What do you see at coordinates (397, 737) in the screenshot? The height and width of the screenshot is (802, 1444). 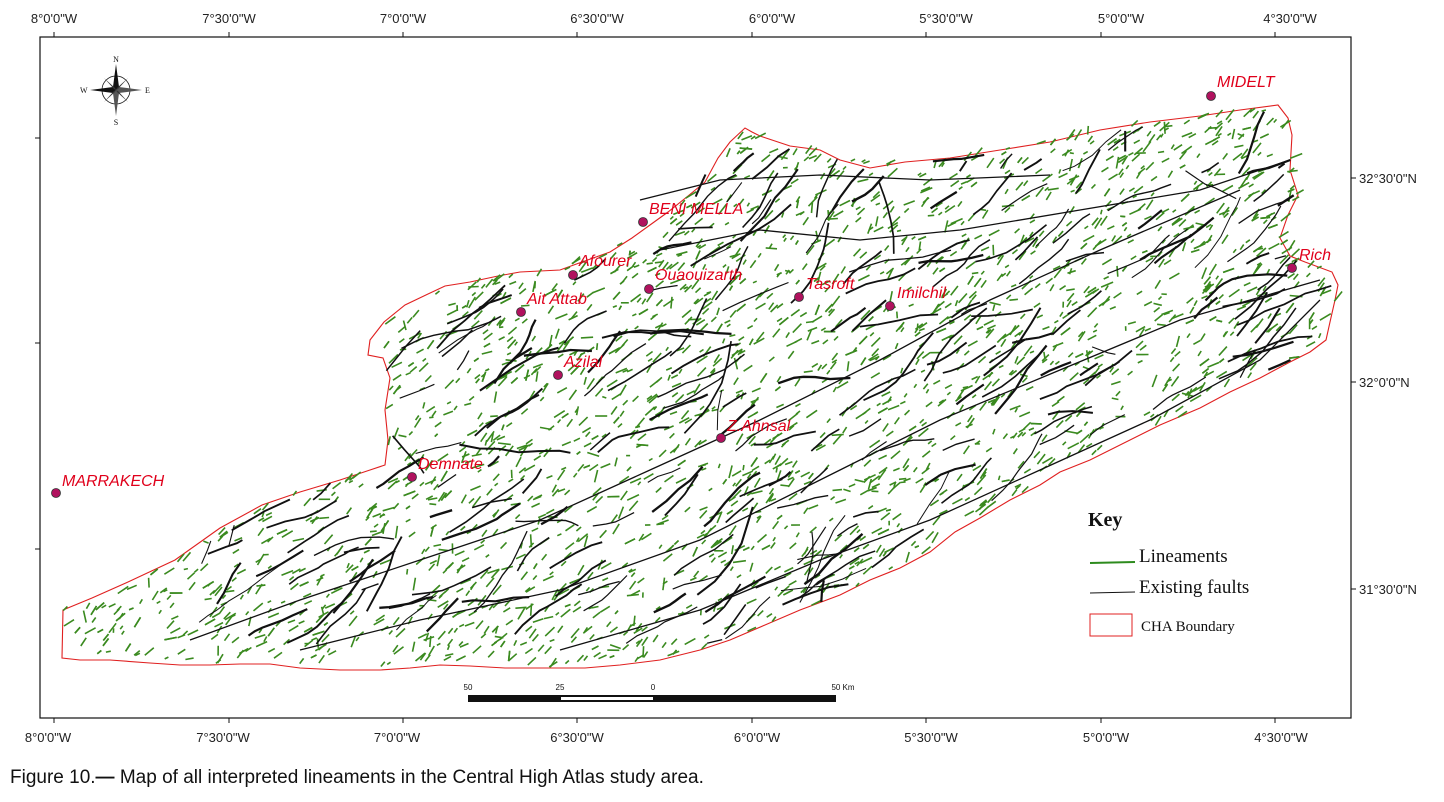 I see `lon-label-bottom: 7°0'0"W` at bounding box center [397, 737].